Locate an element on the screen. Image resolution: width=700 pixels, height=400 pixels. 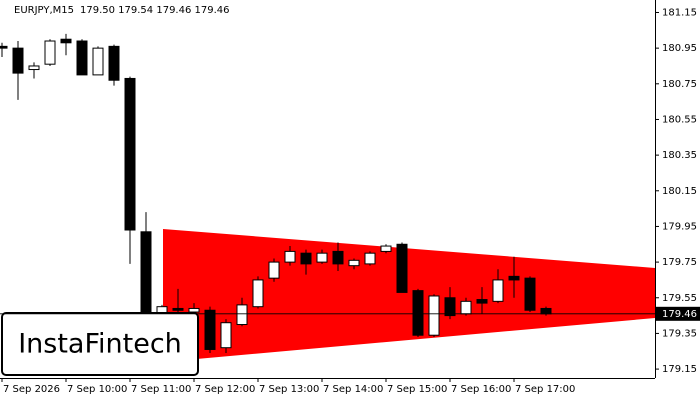
watermark: InstaFintech is located at coordinates (100, 344).